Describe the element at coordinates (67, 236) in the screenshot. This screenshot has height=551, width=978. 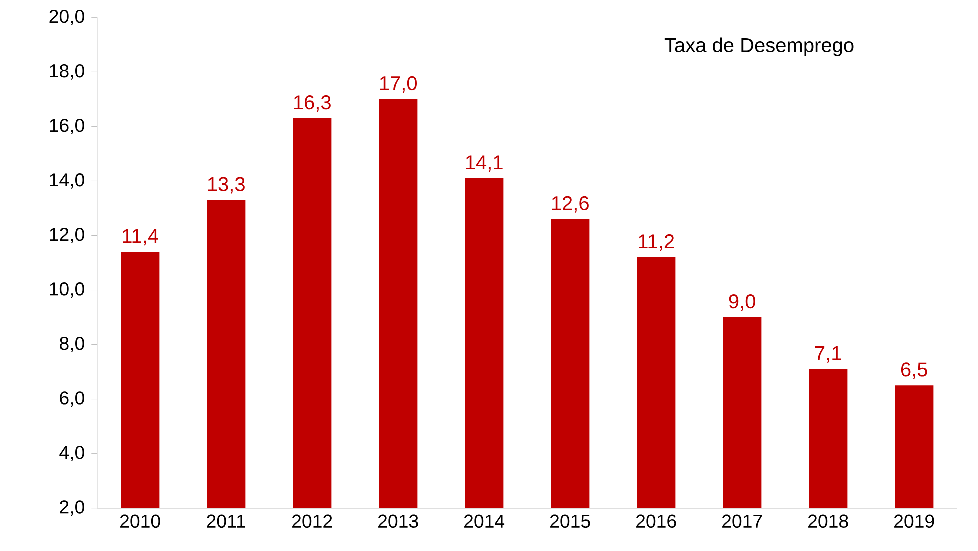
I see `y-tick-label: 12,0` at that location.